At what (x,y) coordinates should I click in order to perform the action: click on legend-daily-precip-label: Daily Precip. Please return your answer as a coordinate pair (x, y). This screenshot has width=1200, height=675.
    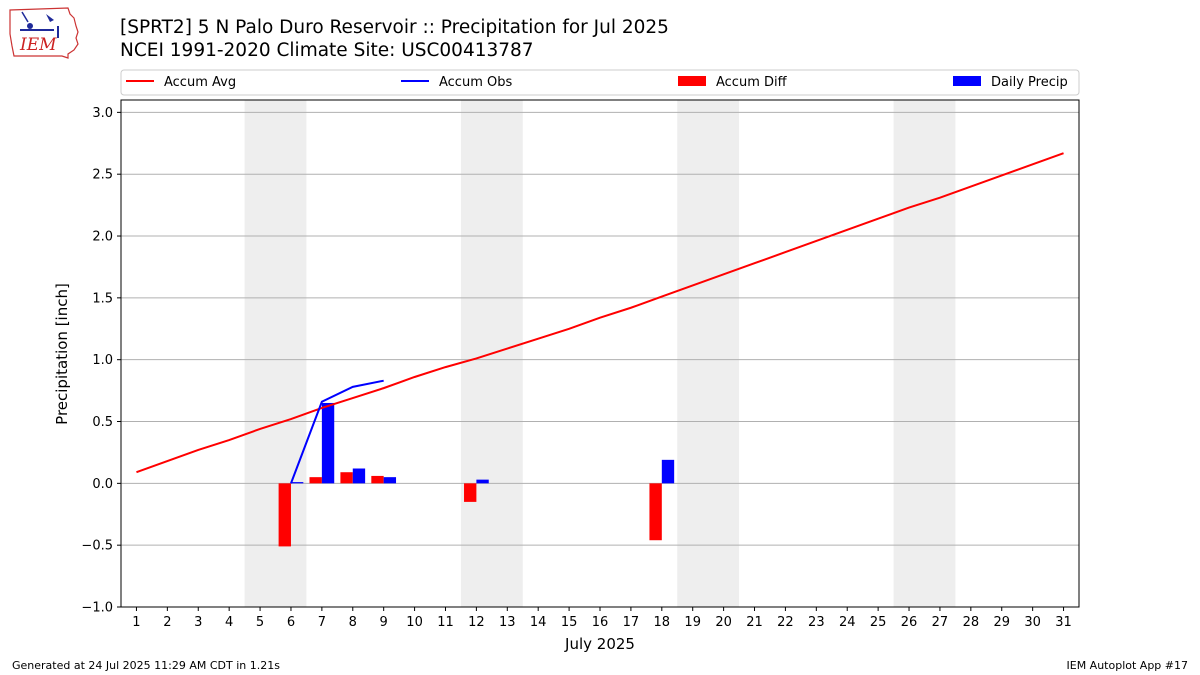
    Looking at the image, I should click on (1029, 82).